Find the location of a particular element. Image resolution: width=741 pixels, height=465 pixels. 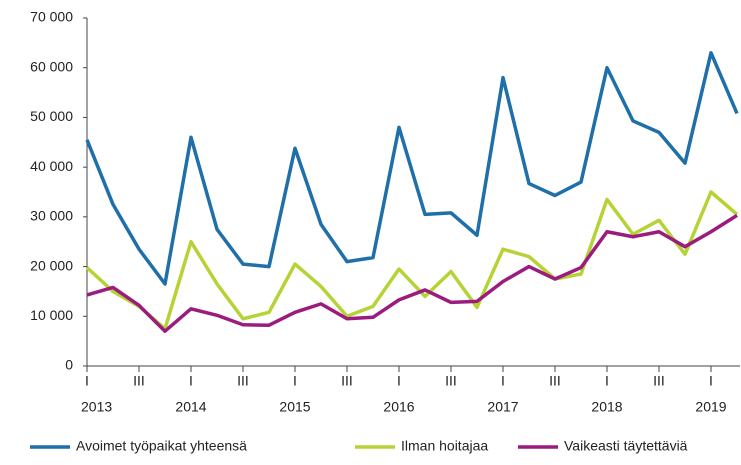

year-label: 2015 is located at coordinates (294, 407).